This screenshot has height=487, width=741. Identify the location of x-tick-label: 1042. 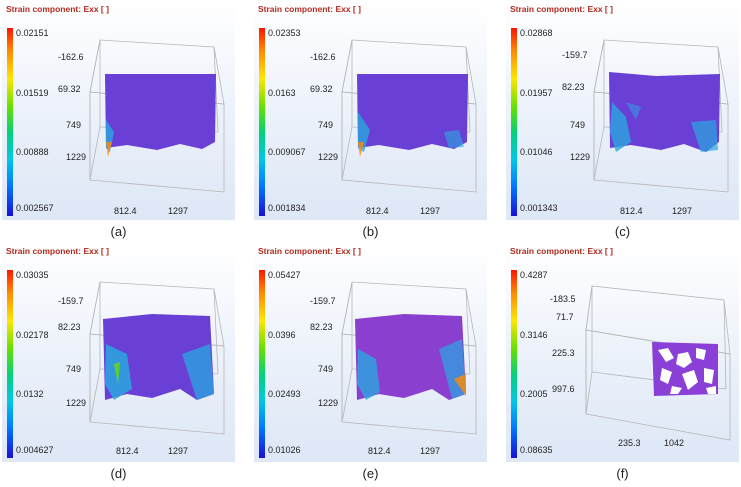
(674, 443).